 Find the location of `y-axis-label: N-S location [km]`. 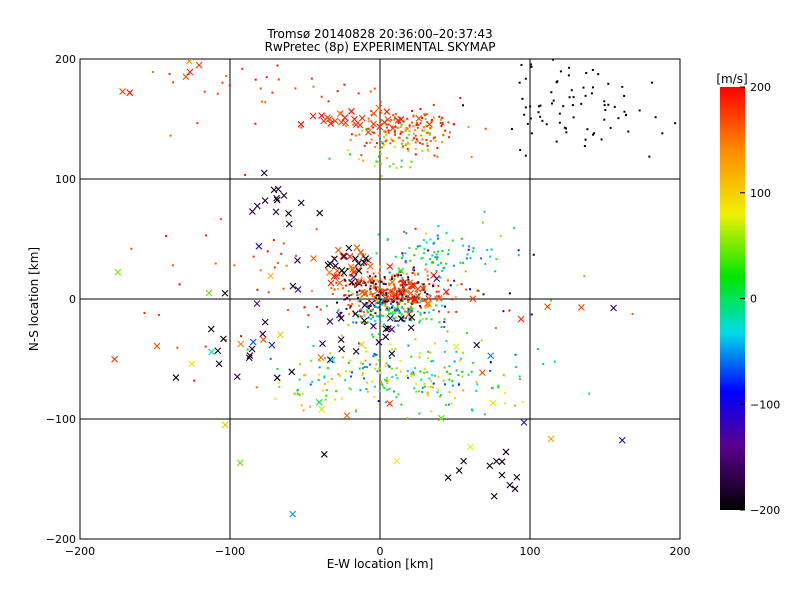

y-axis-label: N-S location [km] is located at coordinates (34, 299).